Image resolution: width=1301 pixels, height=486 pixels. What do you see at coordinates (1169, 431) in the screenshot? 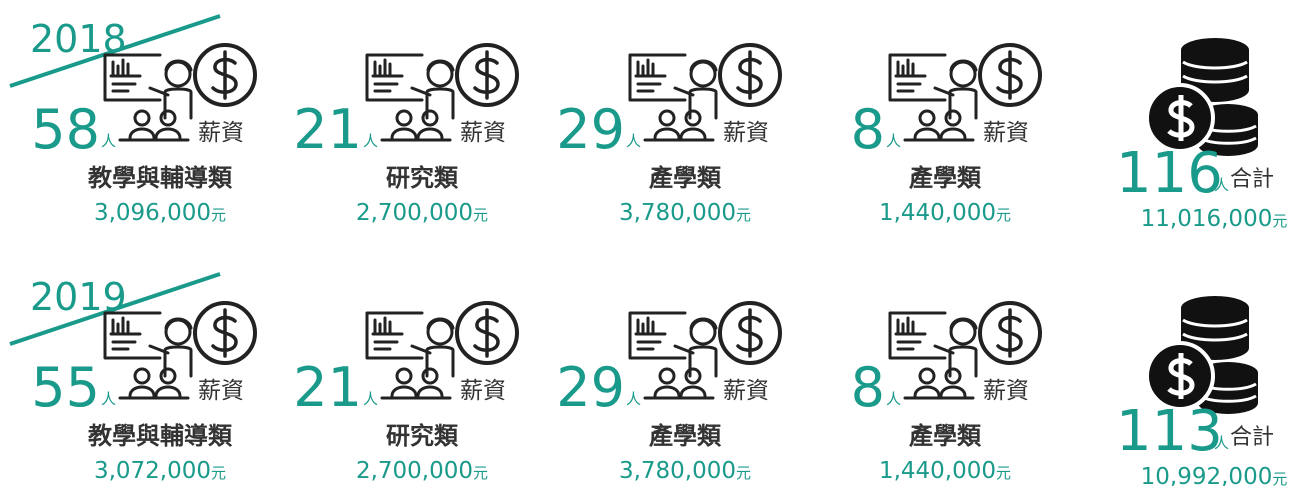
I see `total-count: 113` at bounding box center [1169, 431].